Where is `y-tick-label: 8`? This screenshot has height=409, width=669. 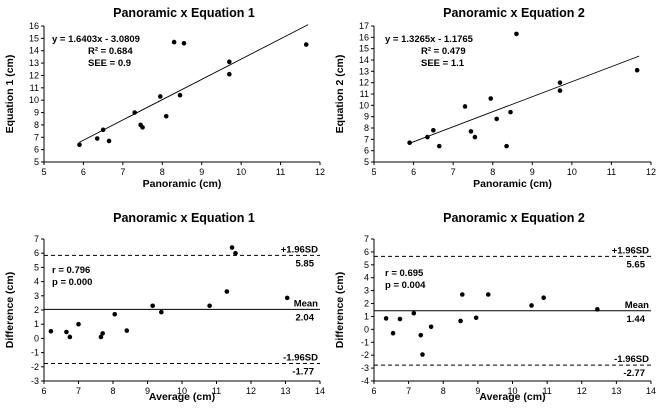
y-tick-label: 8 is located at coordinates (36, 125).